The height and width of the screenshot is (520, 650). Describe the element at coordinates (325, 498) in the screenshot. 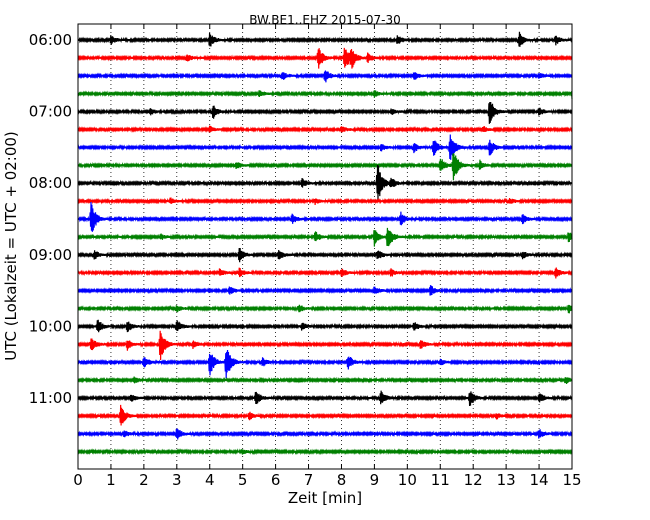

I see `x-axis-label: Zeit [min]` at that location.